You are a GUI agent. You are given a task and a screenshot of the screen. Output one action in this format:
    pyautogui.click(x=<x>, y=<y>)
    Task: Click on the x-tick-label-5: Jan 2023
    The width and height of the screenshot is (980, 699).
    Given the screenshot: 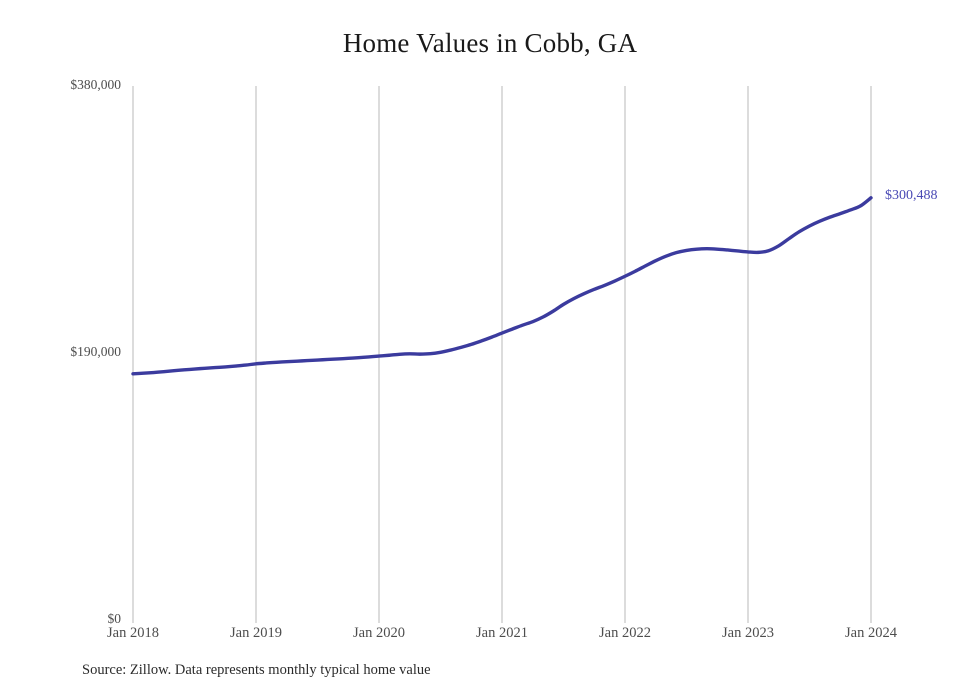 What is the action you would take?
    pyautogui.click(x=748, y=633)
    